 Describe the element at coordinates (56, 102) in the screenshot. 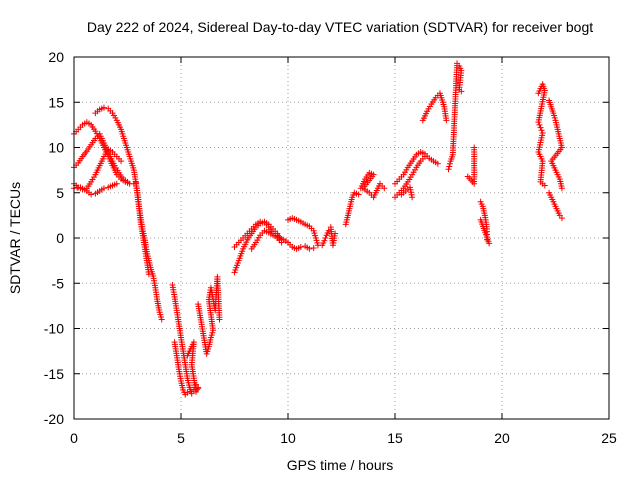

I see `y-tick-label: 15` at that location.